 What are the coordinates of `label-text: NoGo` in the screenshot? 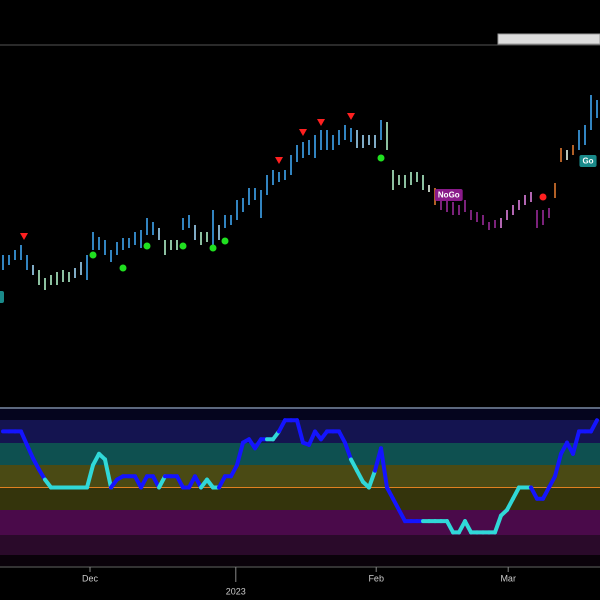 It's located at (449, 195).